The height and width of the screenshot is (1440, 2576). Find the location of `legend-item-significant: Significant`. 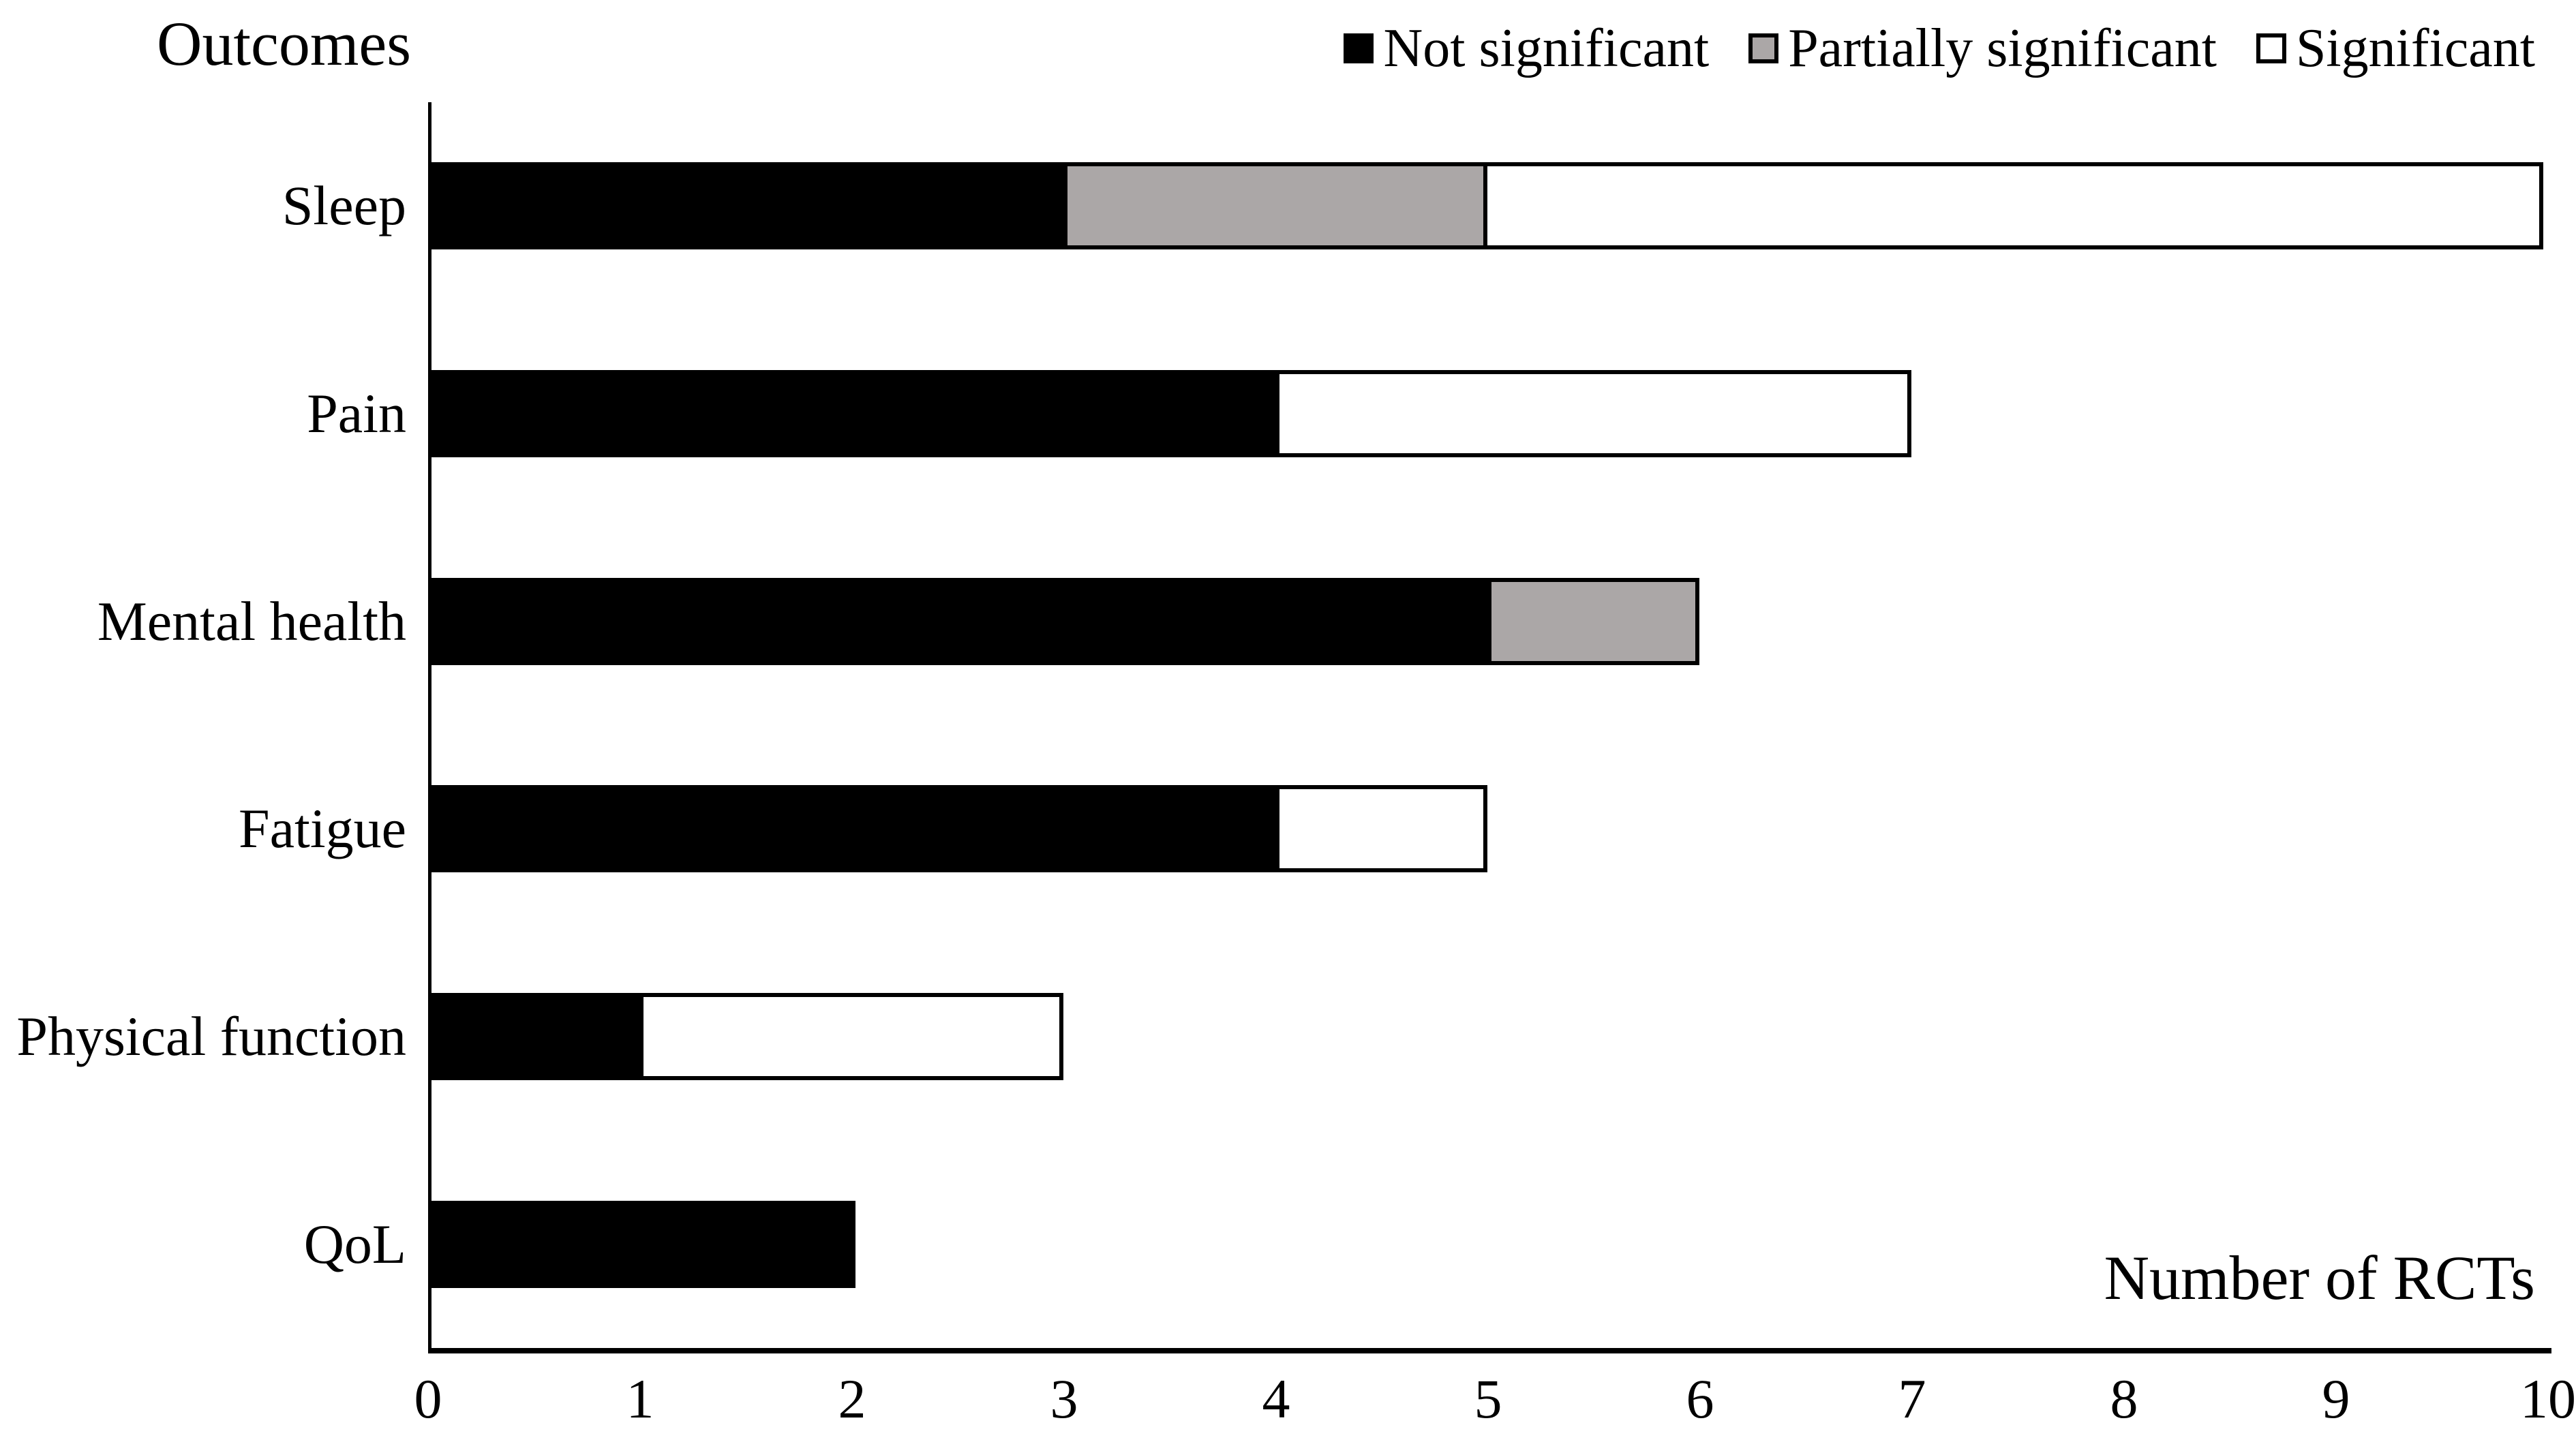

legend-item-significant: Significant is located at coordinates (2396, 49).